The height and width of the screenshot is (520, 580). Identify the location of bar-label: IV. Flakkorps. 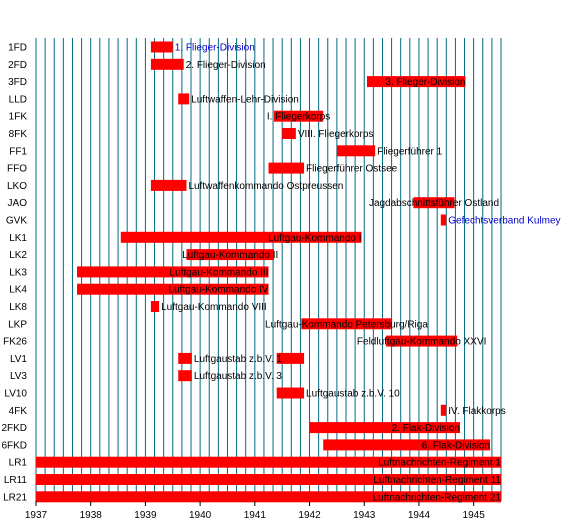
(476, 411).